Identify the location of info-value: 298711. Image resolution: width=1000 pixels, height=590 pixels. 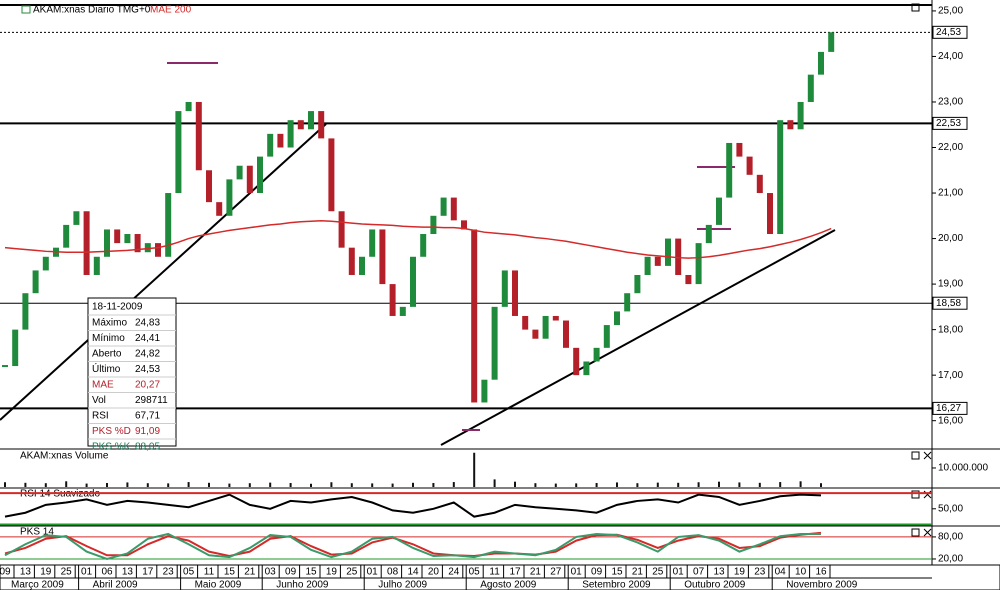
(151, 400).